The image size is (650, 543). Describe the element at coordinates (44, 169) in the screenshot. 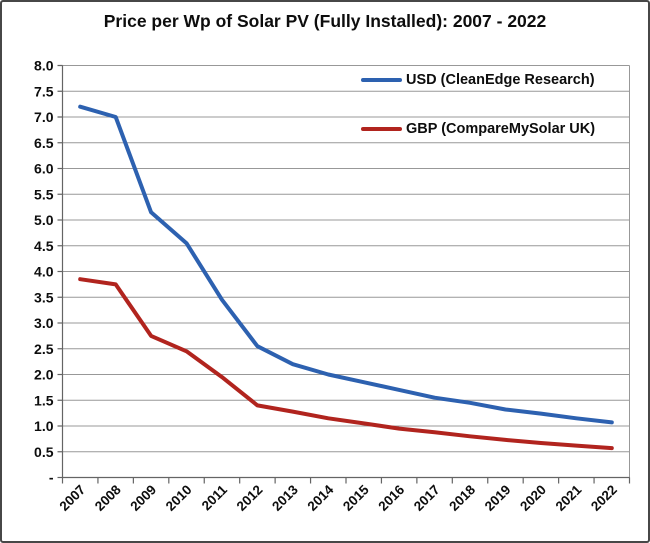

I see `y-tick-label: 6.0` at that location.